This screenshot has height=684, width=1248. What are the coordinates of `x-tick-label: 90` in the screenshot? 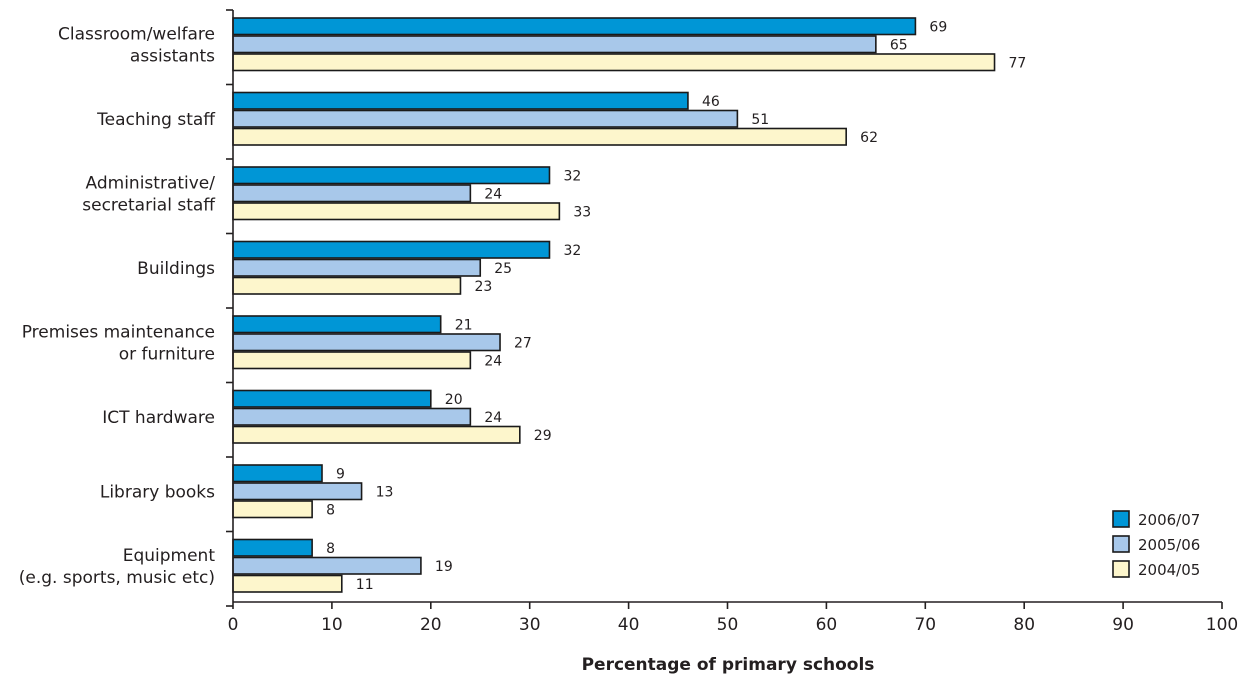 It's located at (1123, 625).